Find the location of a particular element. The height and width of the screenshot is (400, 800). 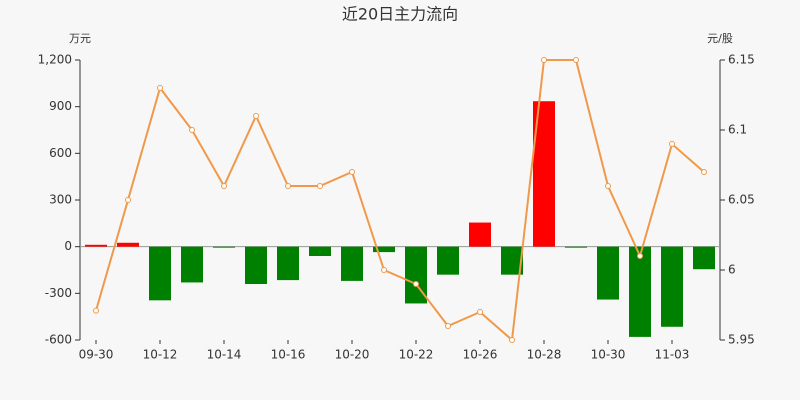

chart-title: 近20日主力流向 is located at coordinates (400, 14).